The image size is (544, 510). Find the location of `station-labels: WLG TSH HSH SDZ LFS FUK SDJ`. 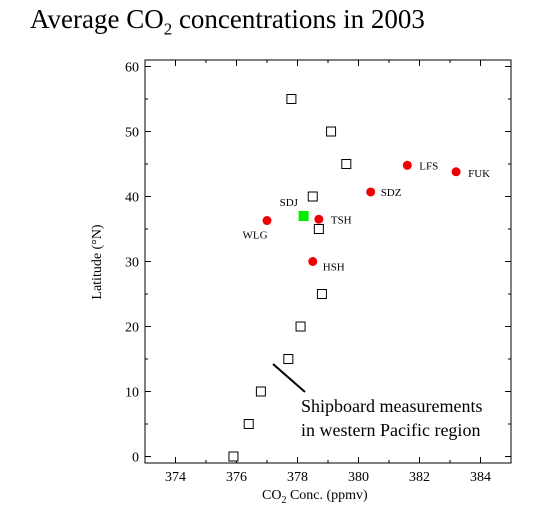

station-labels: WLG TSH HSH SDZ LFS FUK SDJ is located at coordinates (366, 216).